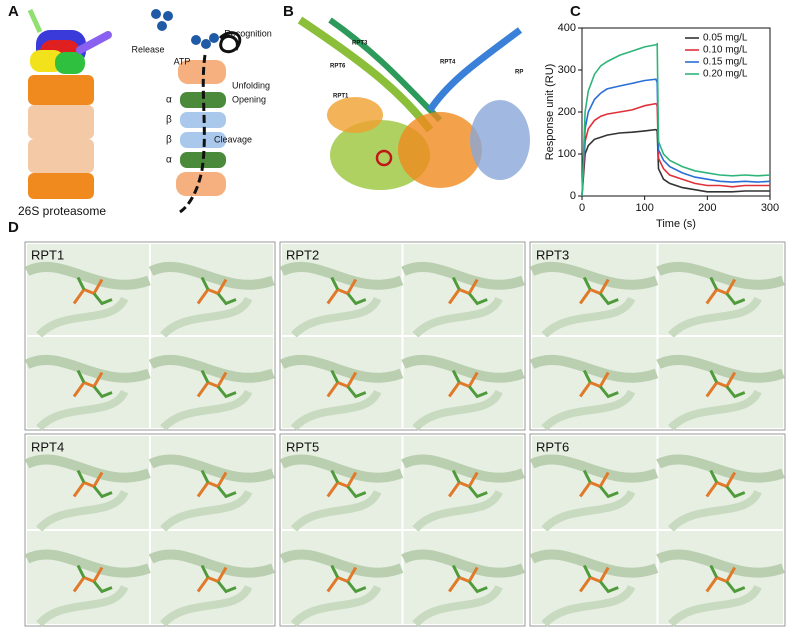 This screenshot has height=635, width=793. I want to click on panel-label: C, so click(575, 11).